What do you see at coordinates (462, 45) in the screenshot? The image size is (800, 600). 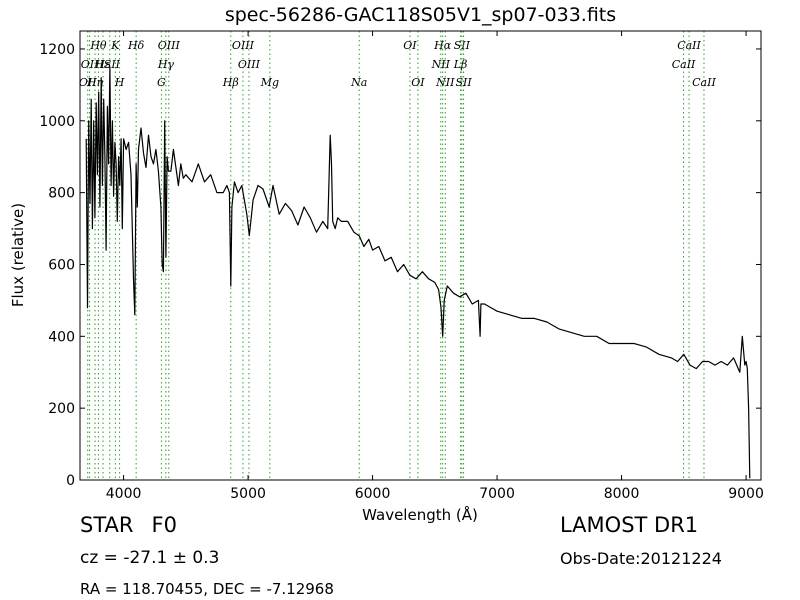 I see `line-label-7: SII` at bounding box center [462, 45].